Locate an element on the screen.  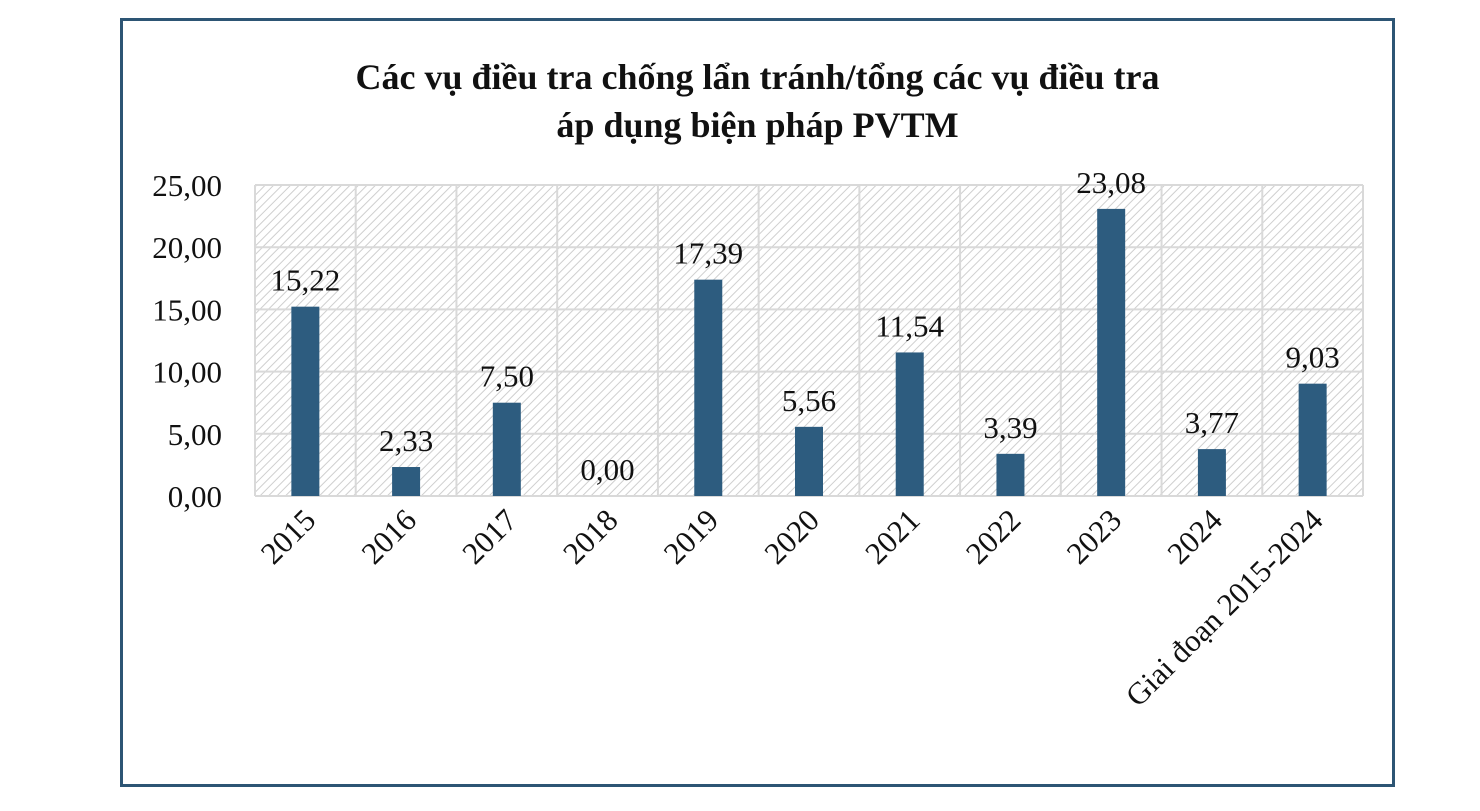
y-tick-label: 15,00 is located at coordinates (187, 309).